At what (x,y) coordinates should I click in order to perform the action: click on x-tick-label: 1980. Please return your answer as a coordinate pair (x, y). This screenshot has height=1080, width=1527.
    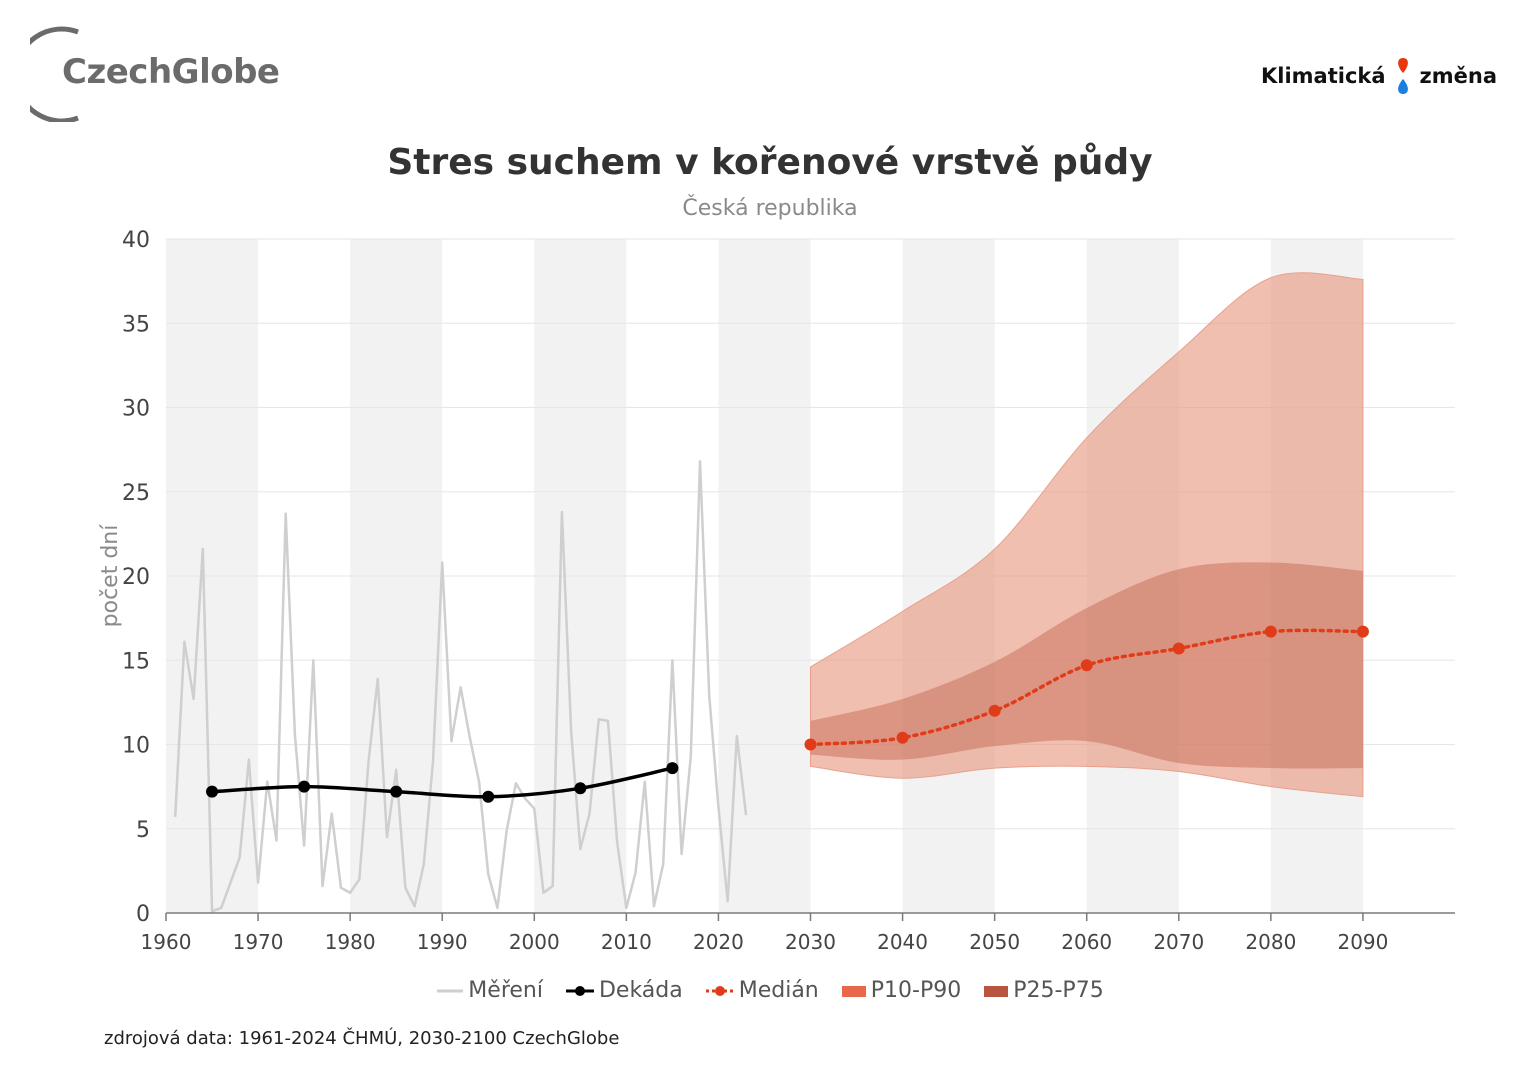
    Looking at the image, I should click on (350, 942).